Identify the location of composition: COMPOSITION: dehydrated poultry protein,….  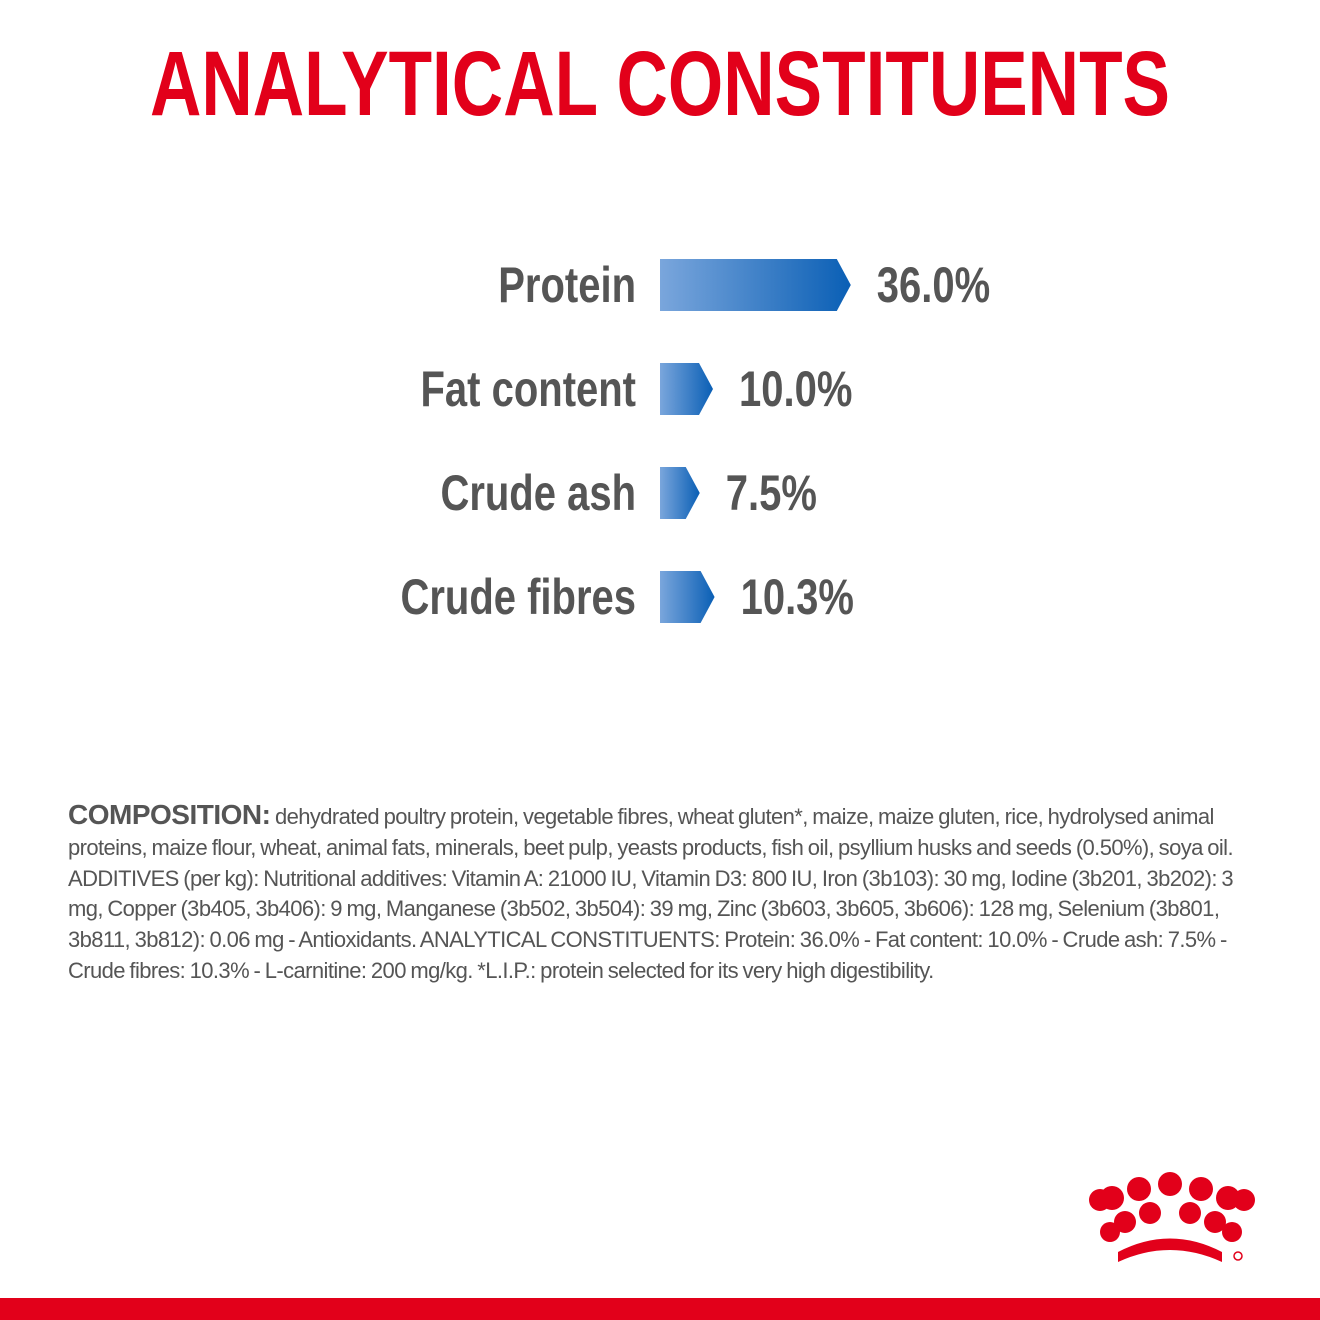
(663, 893).